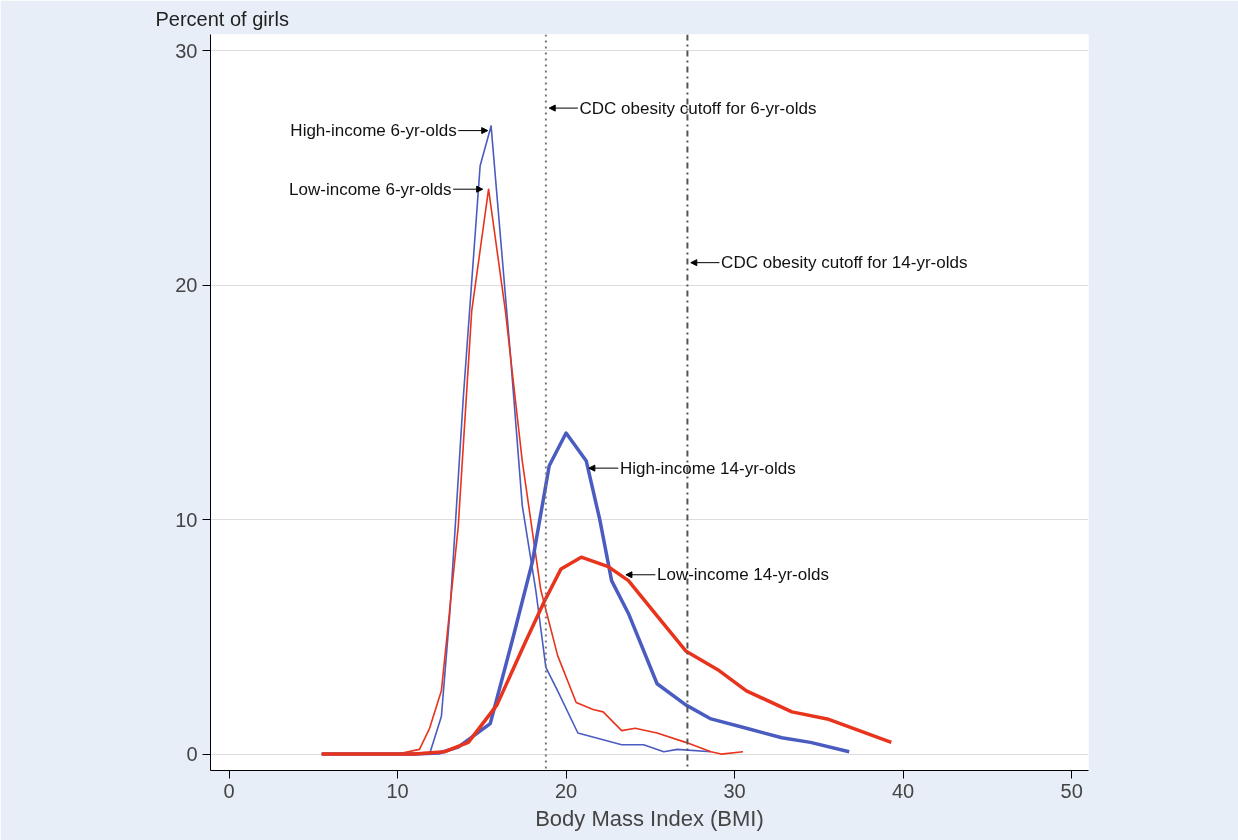 This screenshot has height=840, width=1238. I want to click on x-tick-label: 50, so click(1071, 790).